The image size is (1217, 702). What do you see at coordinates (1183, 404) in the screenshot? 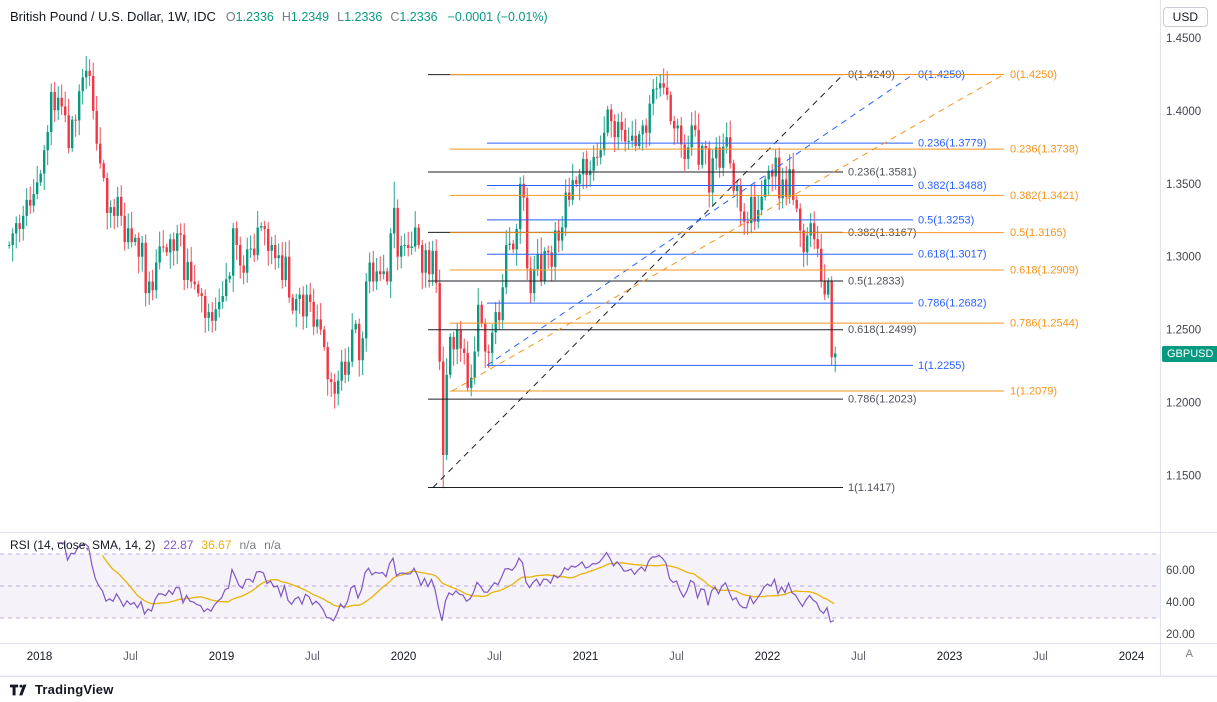
I see `price-axis-label: 1.2000` at bounding box center [1183, 404].